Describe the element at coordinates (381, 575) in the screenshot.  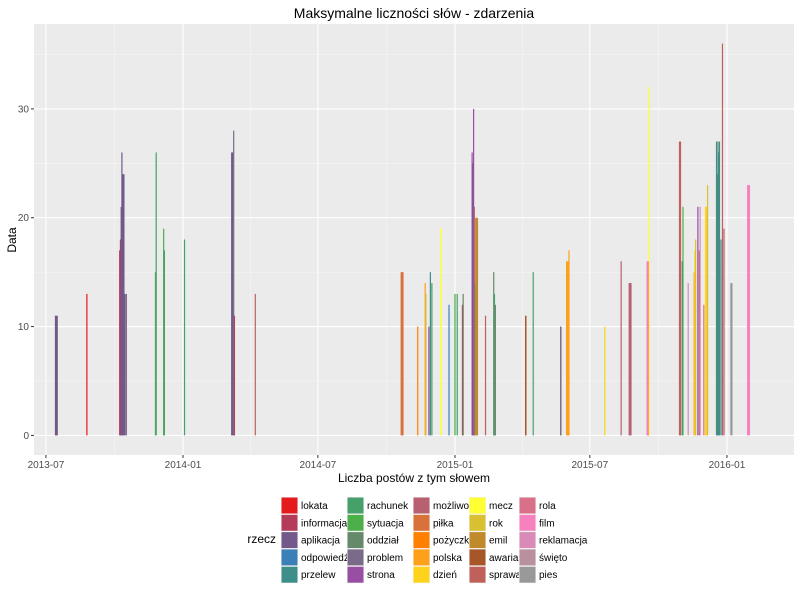
I see `legend-label: strona` at that location.